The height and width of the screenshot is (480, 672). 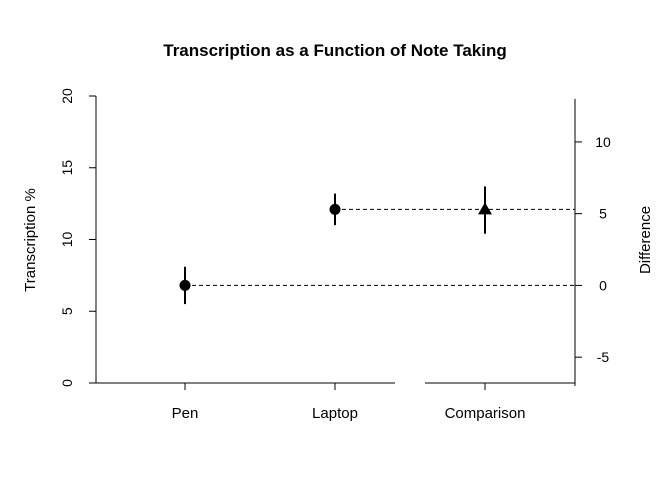 I want to click on left-axis-tick-label: 0, so click(x=67, y=383).